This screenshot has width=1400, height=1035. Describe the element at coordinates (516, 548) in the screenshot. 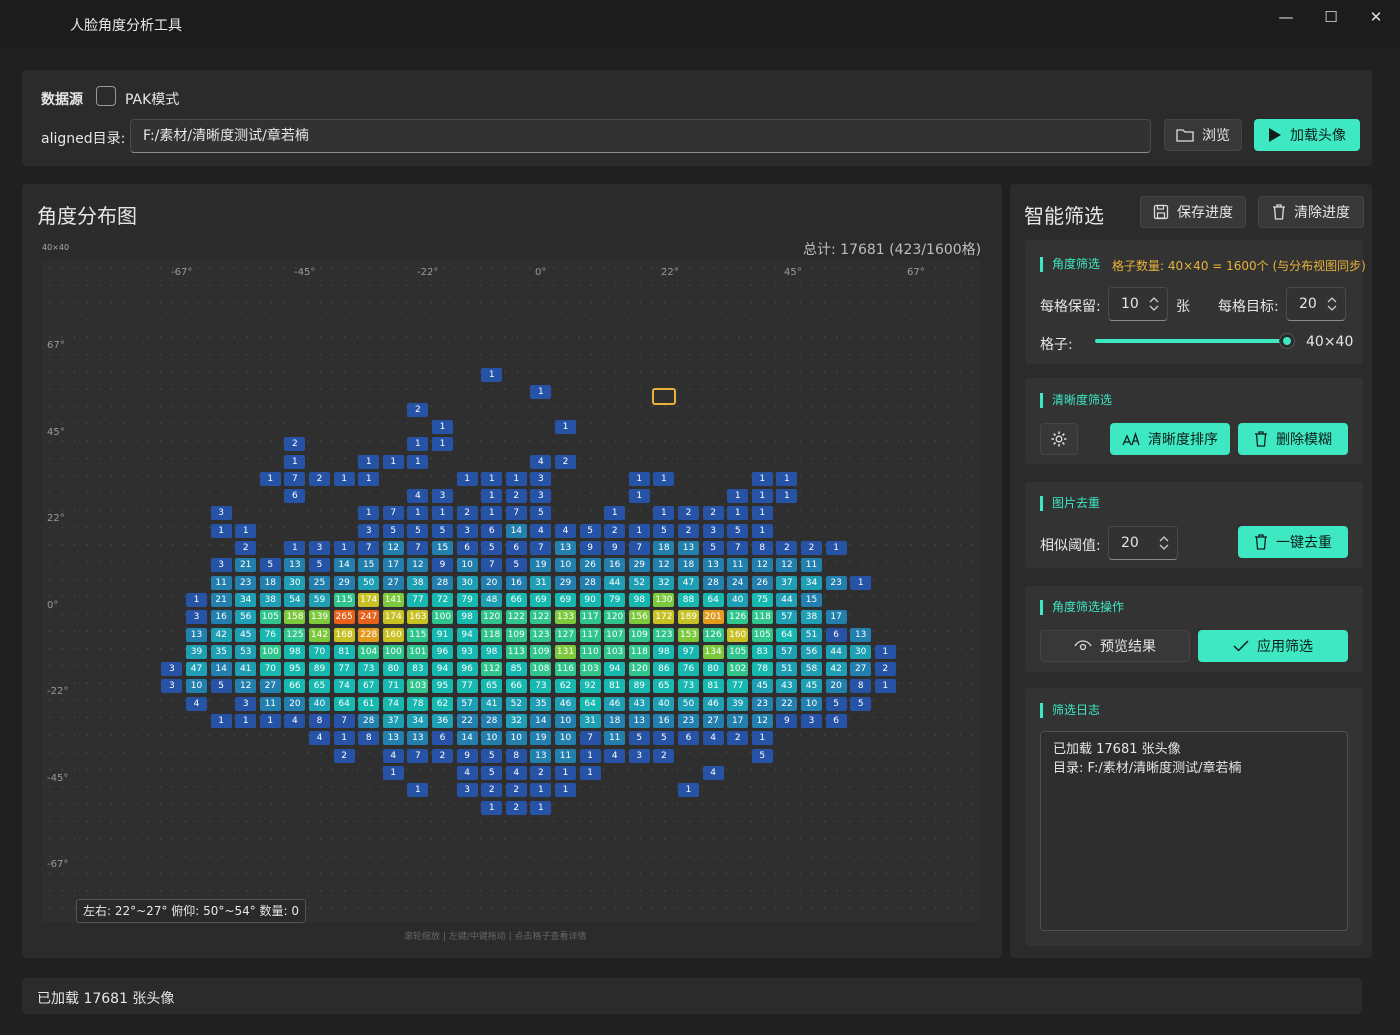

I see `heatmap-cell: 6` at that location.